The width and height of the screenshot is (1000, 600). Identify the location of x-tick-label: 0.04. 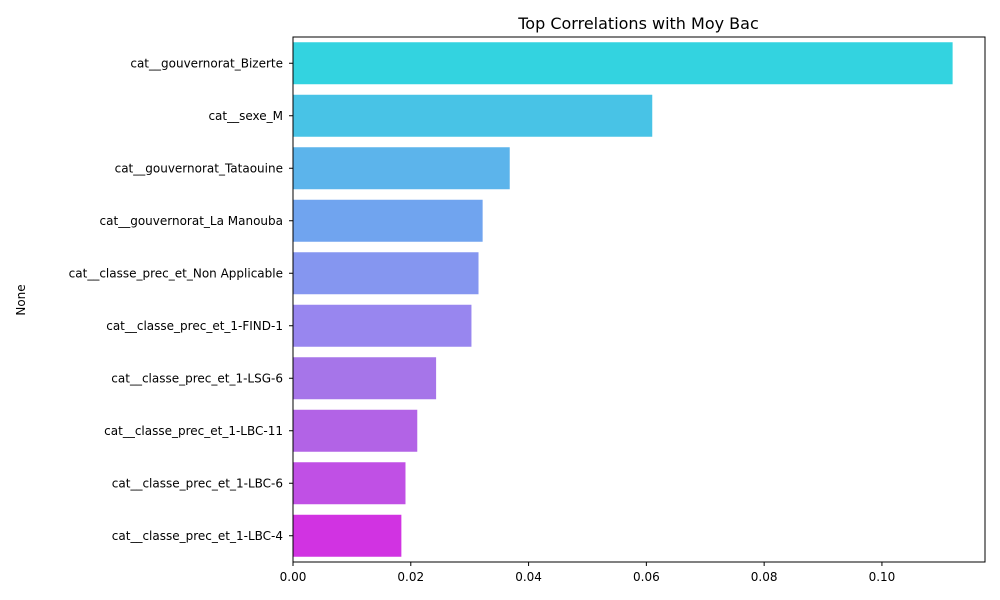
(528, 577).